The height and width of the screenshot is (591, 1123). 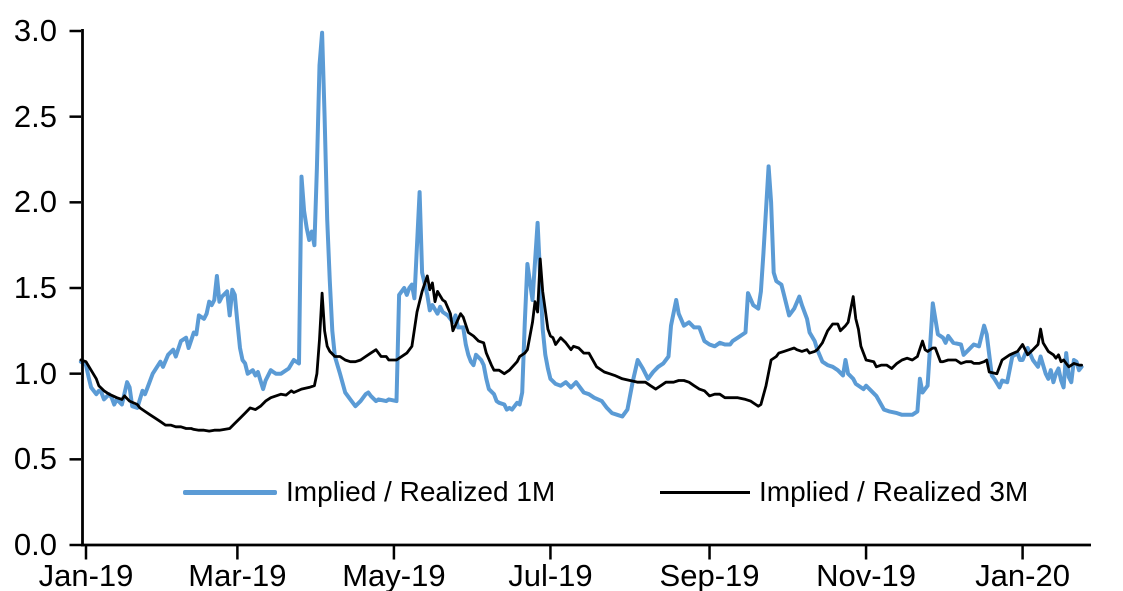 What do you see at coordinates (1022, 574) in the screenshot?
I see `x-tick-label: Jan-20` at bounding box center [1022, 574].